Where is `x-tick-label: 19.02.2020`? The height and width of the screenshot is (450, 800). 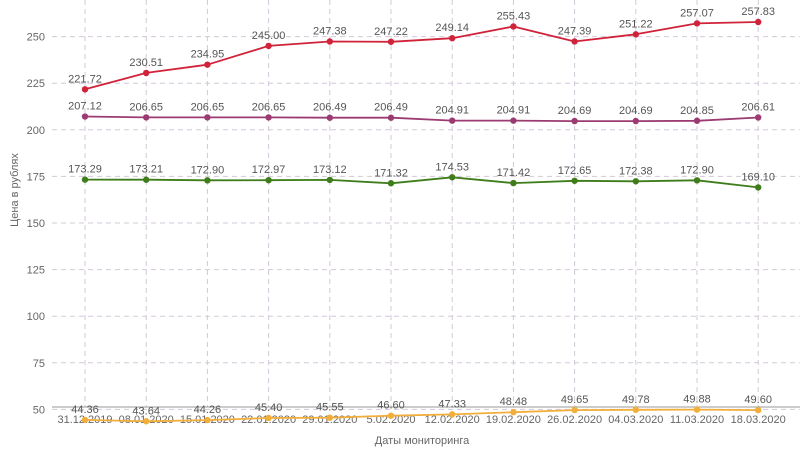 x-tick-label: 19.02.2020 is located at coordinates (513, 420).